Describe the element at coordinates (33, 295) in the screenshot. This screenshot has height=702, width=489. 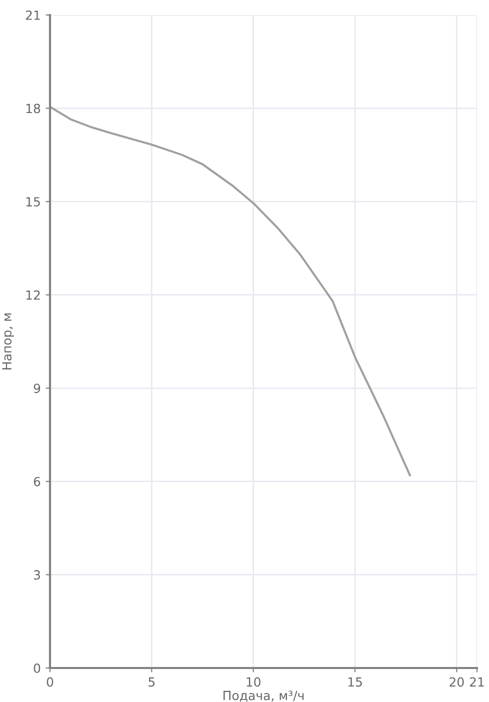
I see `y-tick-label: 12` at that location.